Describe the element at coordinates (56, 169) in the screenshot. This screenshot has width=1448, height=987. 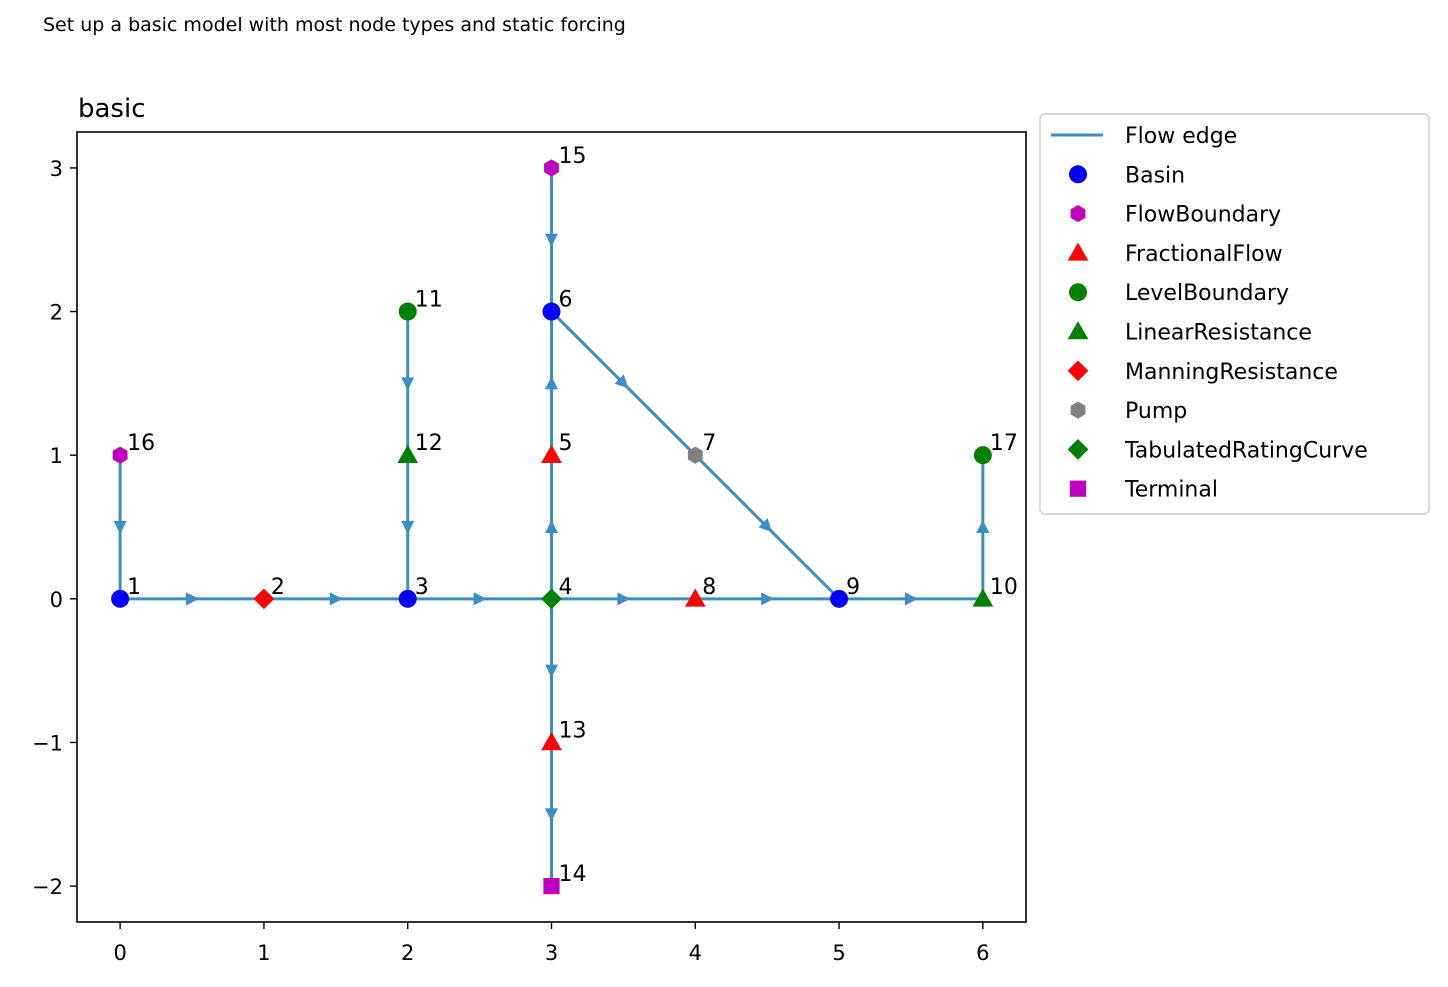
I see `y-tick-label: 3` at that location.